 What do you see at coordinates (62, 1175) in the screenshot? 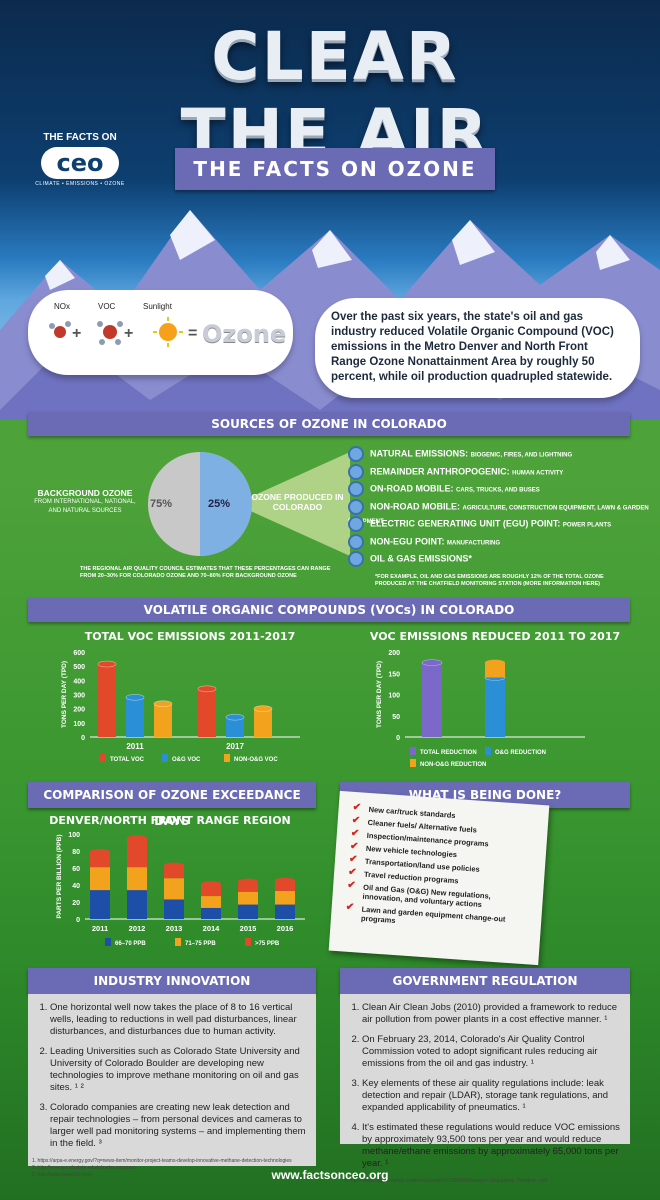
I see `panel-footnote: 3. http://www.questo2.com/` at bounding box center [62, 1175].